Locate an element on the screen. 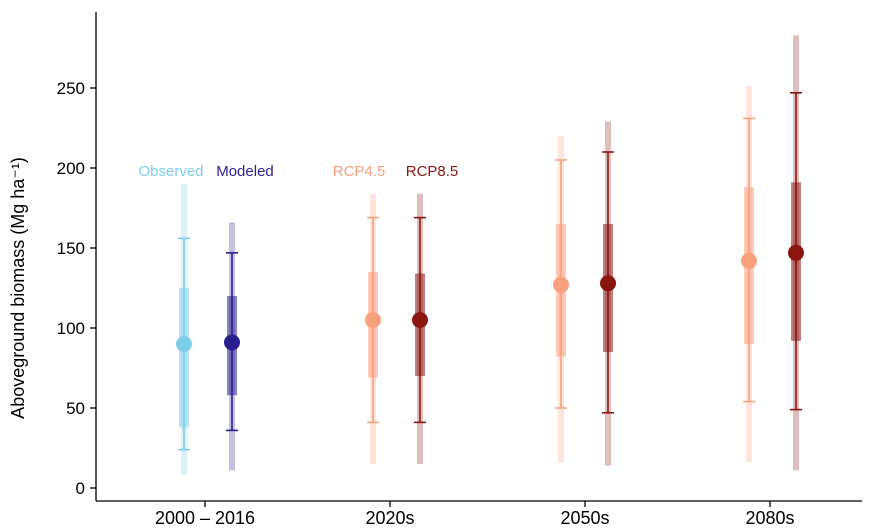 The height and width of the screenshot is (532, 873). interval-modeled is located at coordinates (232, 346).